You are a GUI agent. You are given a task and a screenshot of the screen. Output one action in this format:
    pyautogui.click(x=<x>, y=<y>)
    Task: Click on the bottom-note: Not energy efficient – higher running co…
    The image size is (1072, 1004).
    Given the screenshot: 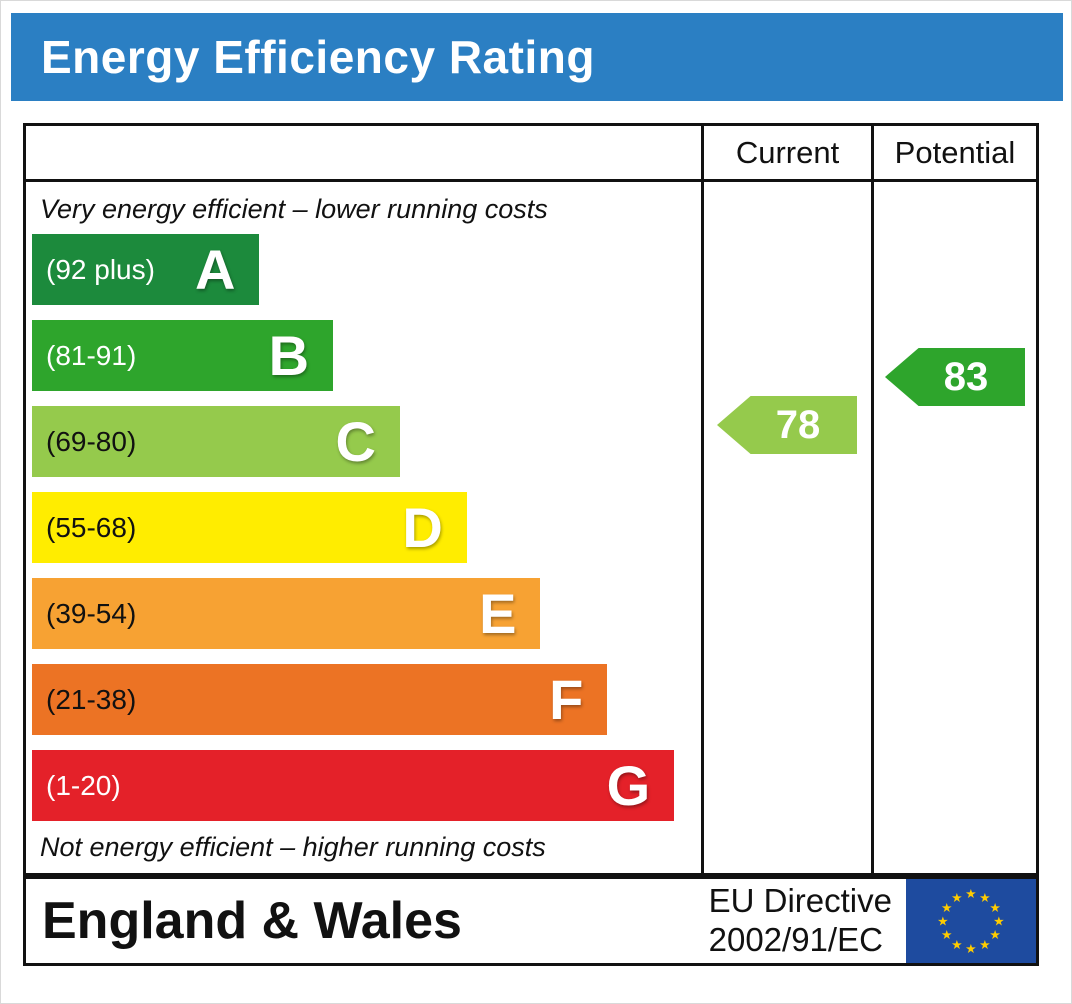 What is the action you would take?
    pyautogui.click(x=293, y=847)
    